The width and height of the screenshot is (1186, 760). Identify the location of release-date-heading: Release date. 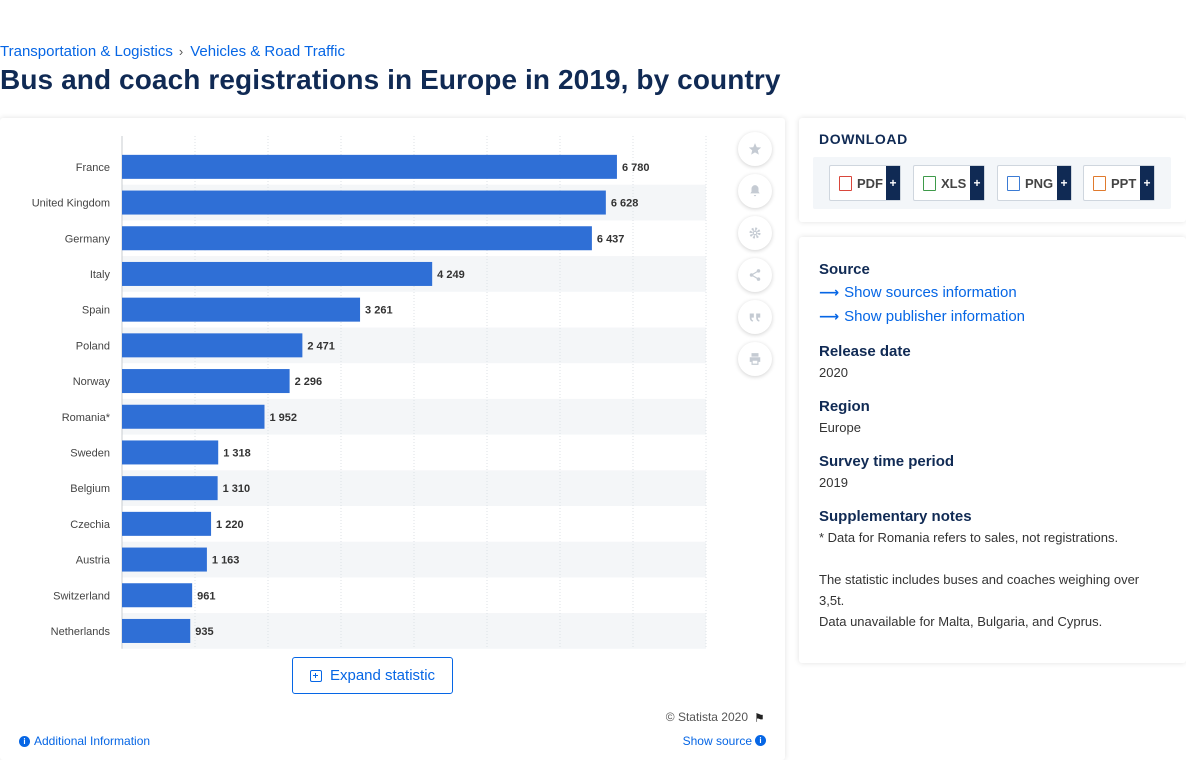
(865, 351).